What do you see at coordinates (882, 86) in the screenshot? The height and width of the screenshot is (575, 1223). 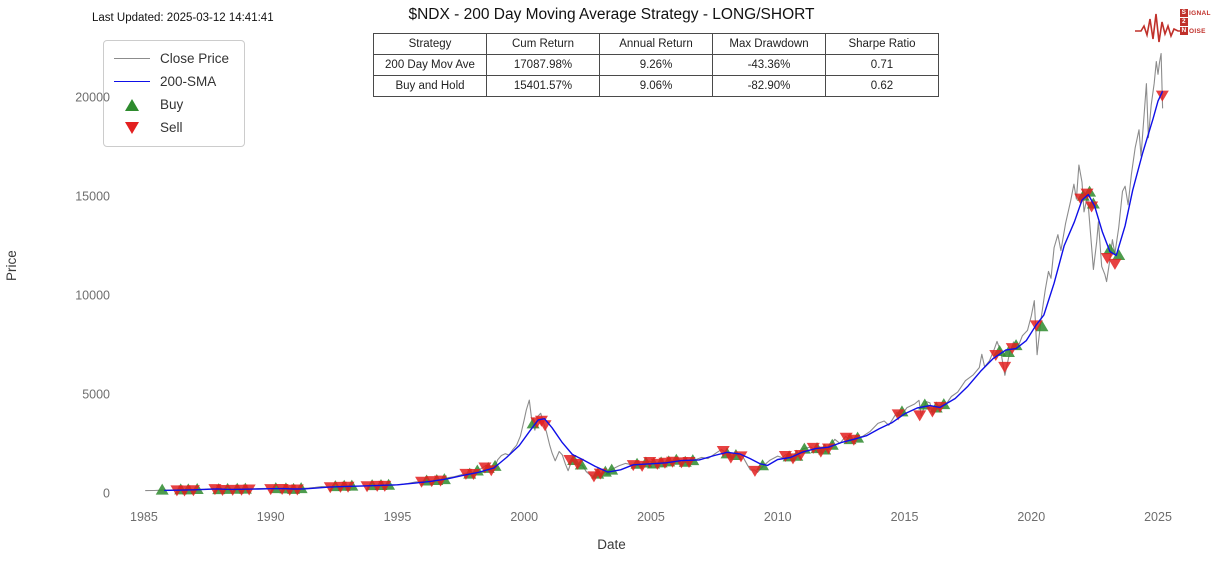 I see `cell-sharpe-ratio: 0.62` at bounding box center [882, 86].